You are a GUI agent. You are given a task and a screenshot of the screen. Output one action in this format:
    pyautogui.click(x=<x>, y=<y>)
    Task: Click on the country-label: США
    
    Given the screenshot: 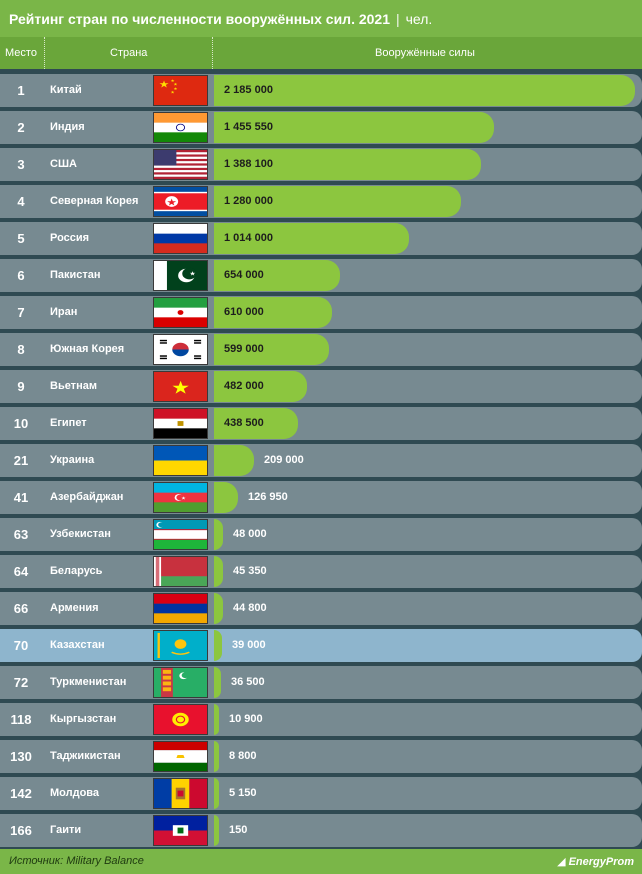 What is the action you would take?
    pyautogui.click(x=63, y=164)
    